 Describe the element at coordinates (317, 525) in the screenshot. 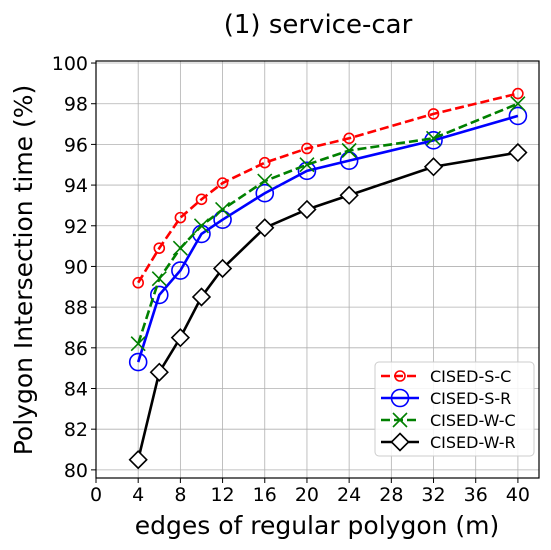

I see `x-axis-label: edges of regular polygon (m)` at that location.